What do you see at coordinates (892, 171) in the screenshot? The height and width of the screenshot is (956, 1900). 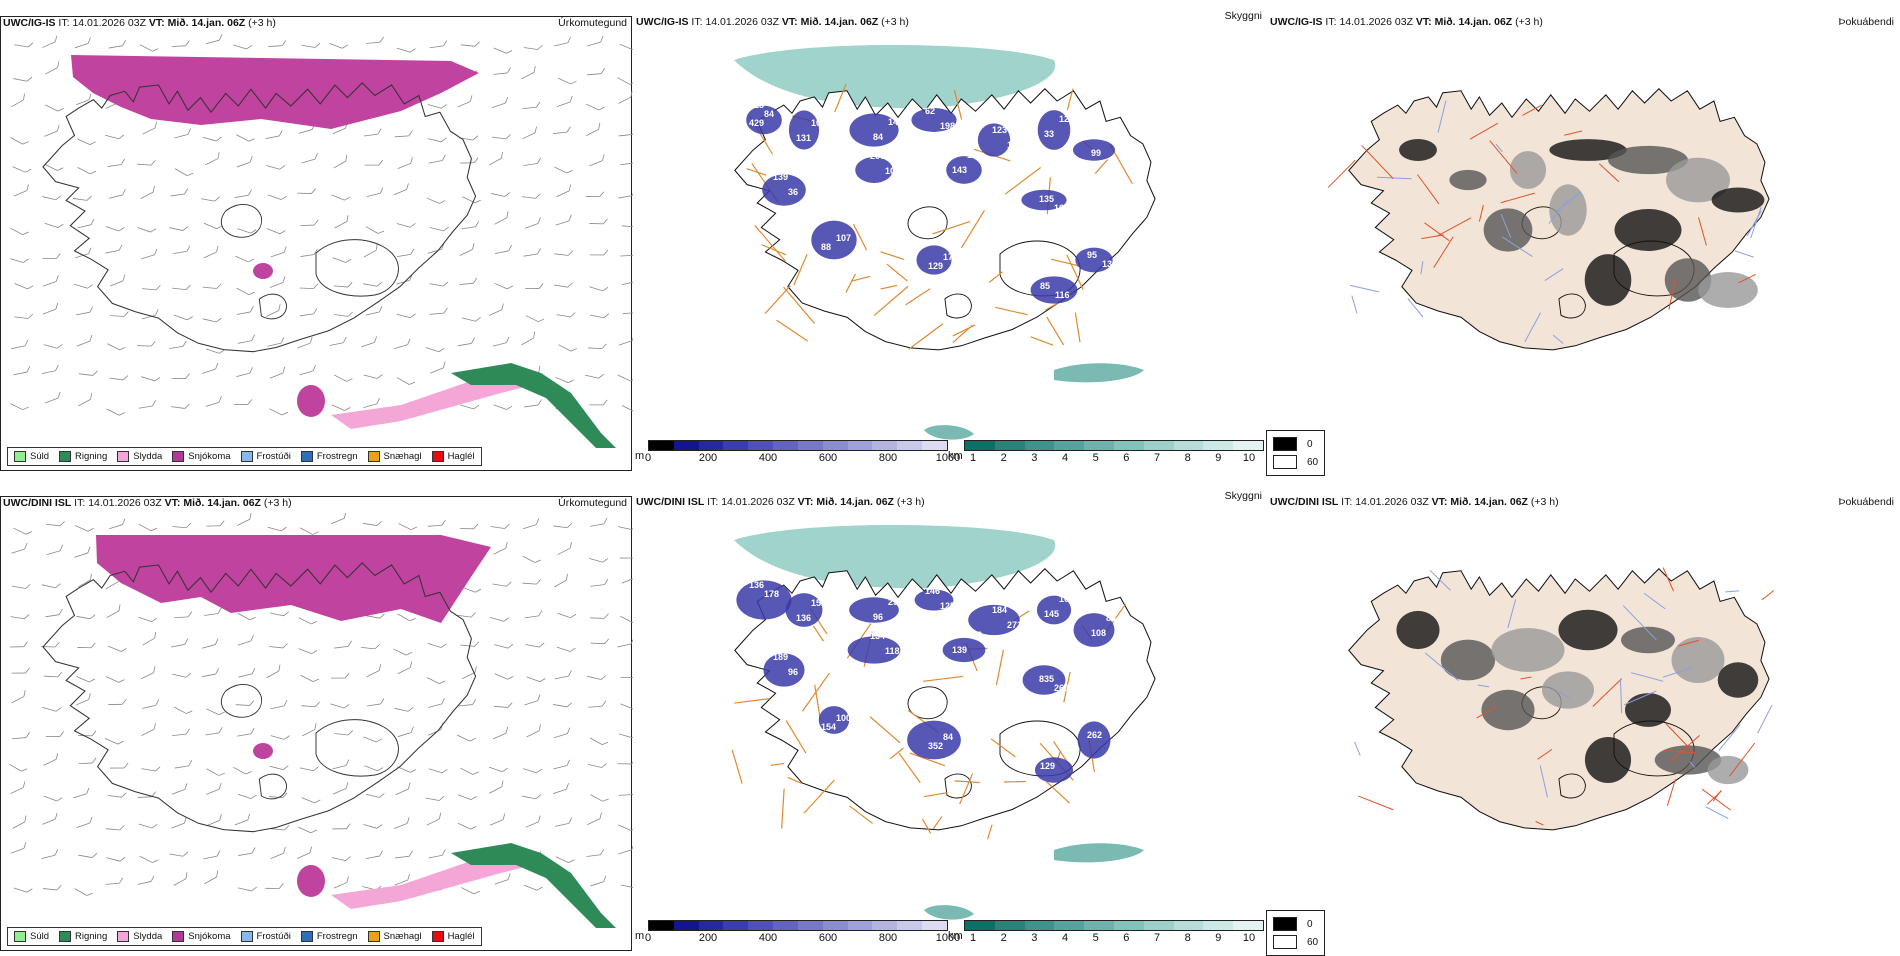 I see `visibility-value-label: 104` at bounding box center [892, 171].